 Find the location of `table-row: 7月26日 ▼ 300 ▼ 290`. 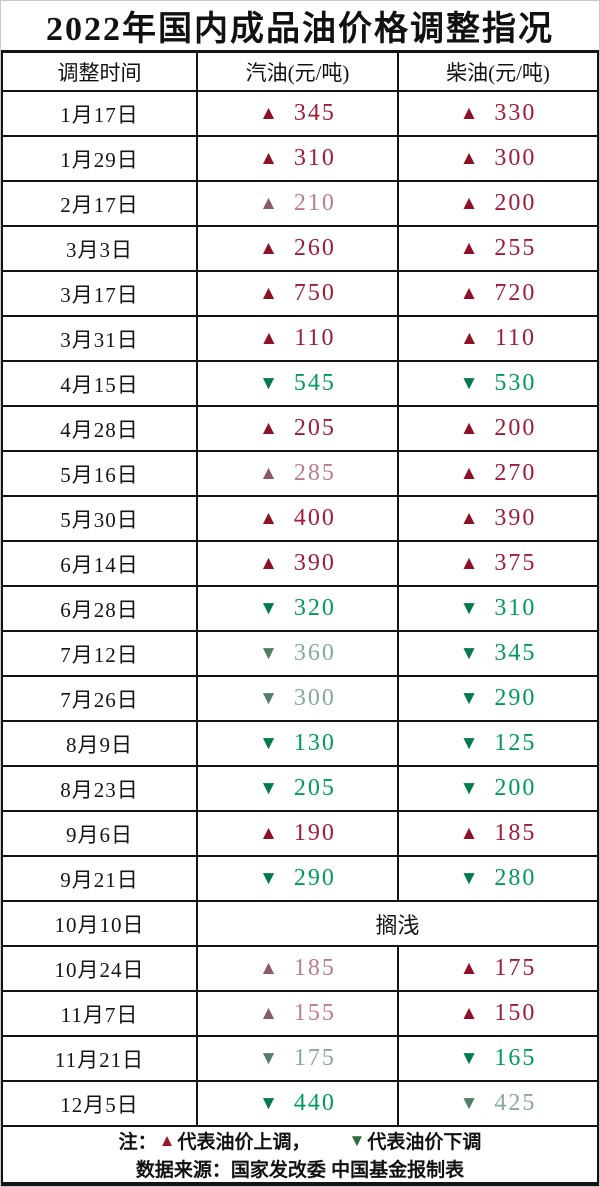

table-row: 7月26日 ▼ 300 ▼ 290 is located at coordinates (300, 699).